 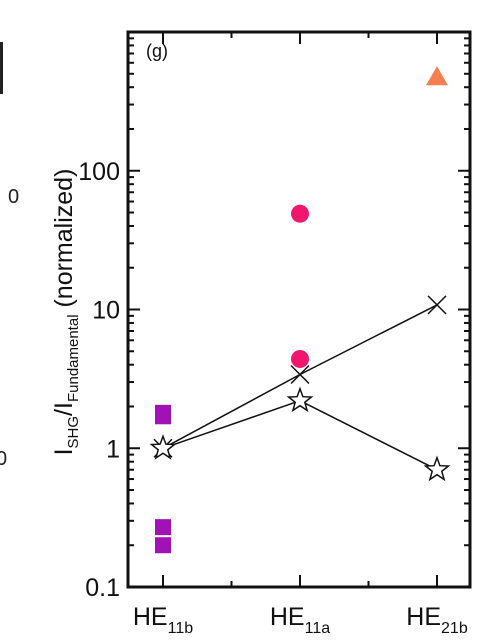 What do you see at coordinates (64, 451) in the screenshot?
I see `y-axis-label-main1: I` at bounding box center [64, 451].